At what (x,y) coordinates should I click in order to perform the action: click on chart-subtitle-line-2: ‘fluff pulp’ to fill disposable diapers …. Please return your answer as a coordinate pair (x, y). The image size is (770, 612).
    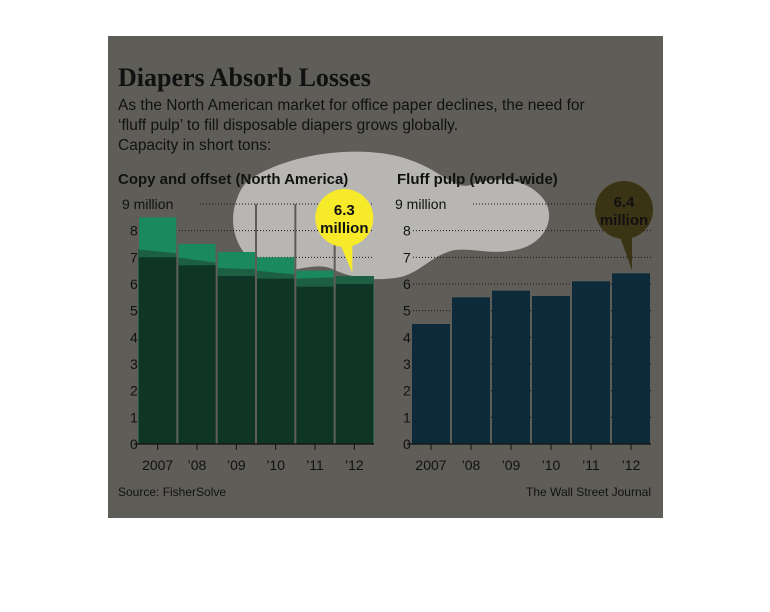
    Looking at the image, I should click on (288, 125).